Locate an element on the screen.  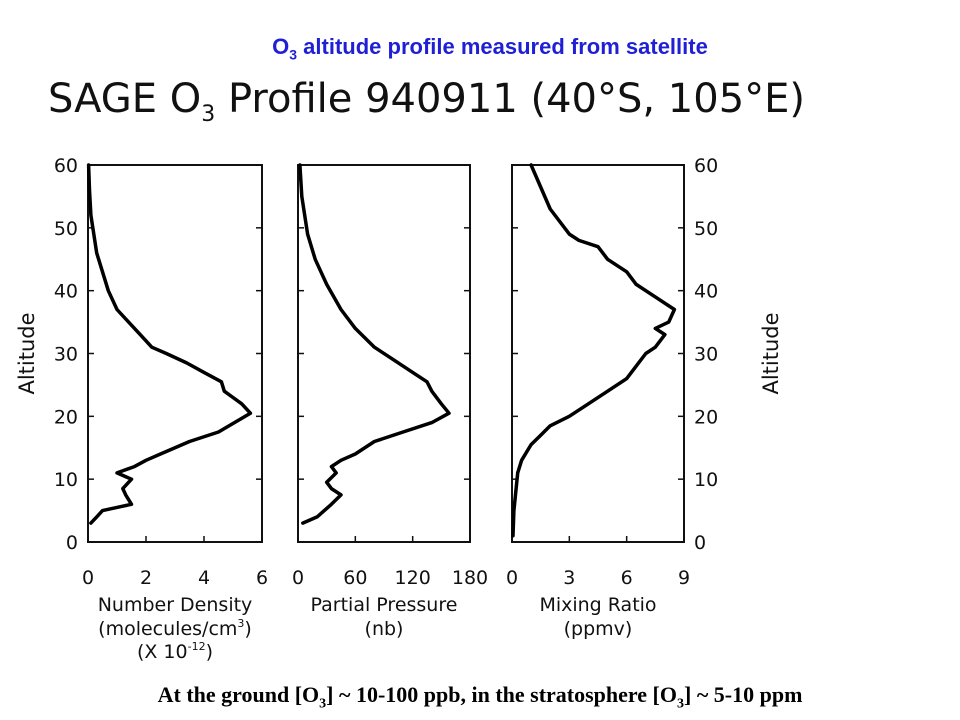
panel-3-ytick-label: 0 is located at coordinates (700, 543).